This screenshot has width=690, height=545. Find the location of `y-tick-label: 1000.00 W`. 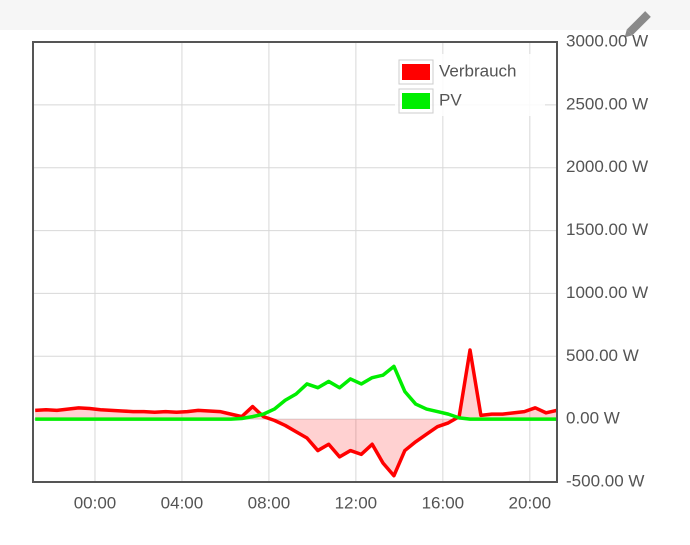

y-tick-label: 1000.00 W is located at coordinates (607, 292).